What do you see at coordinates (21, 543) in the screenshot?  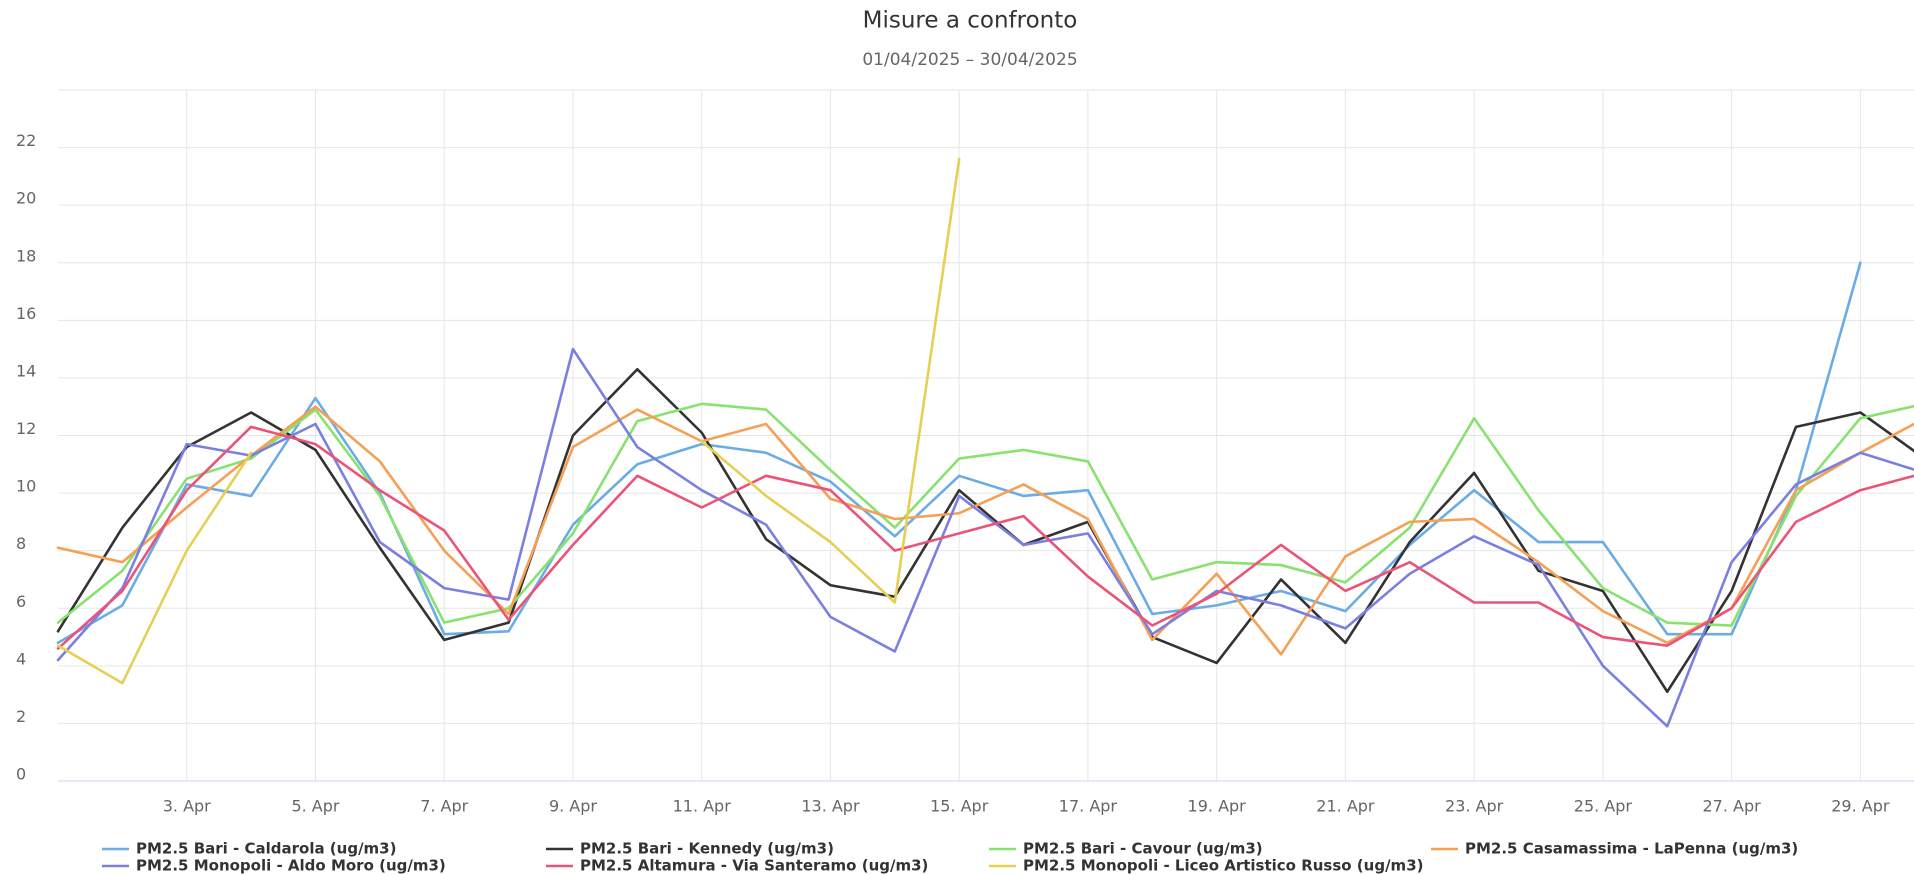 I see `y-tick-label: 8` at bounding box center [21, 543].